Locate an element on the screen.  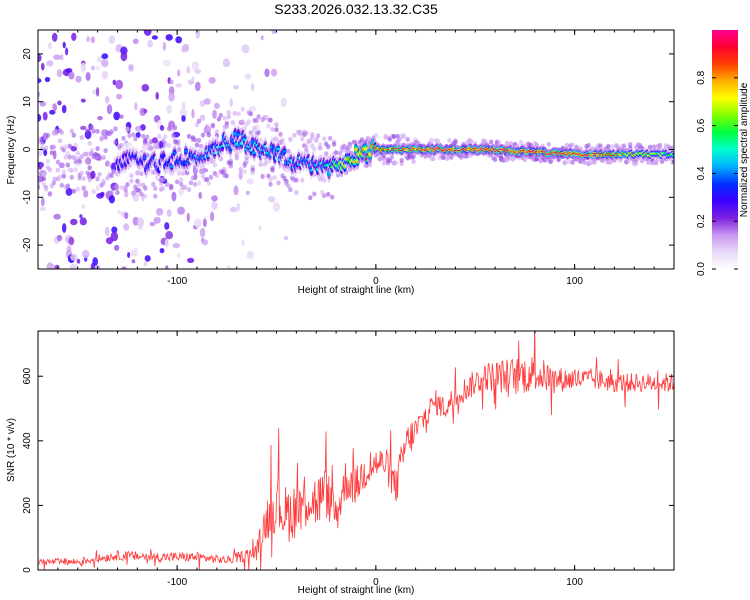
snr-ytick-label: 400 is located at coordinates (27, 440).